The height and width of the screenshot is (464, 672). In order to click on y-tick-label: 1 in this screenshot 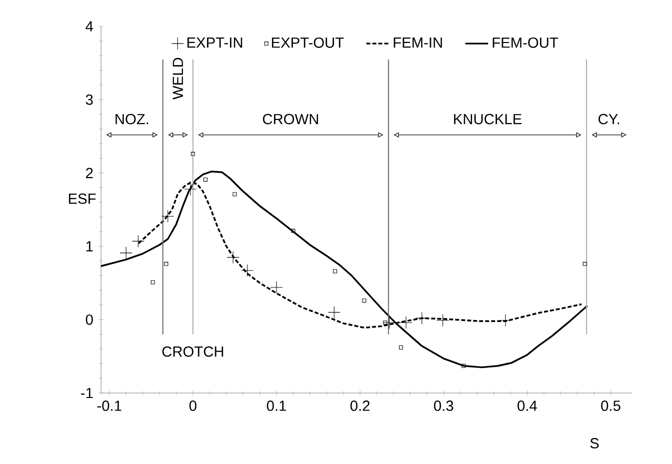, I will do `click(89, 246)`.